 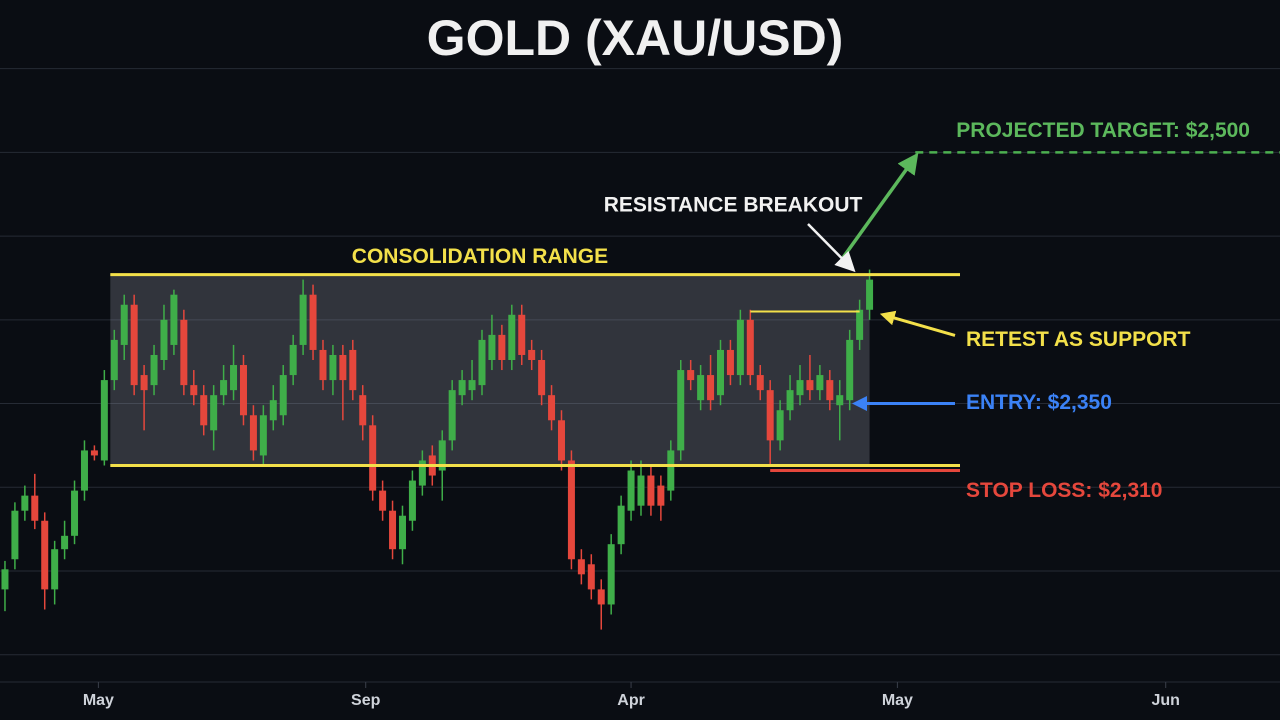 What do you see at coordinates (831, 248) in the screenshot?
I see `breakout-arrow` at bounding box center [831, 248].